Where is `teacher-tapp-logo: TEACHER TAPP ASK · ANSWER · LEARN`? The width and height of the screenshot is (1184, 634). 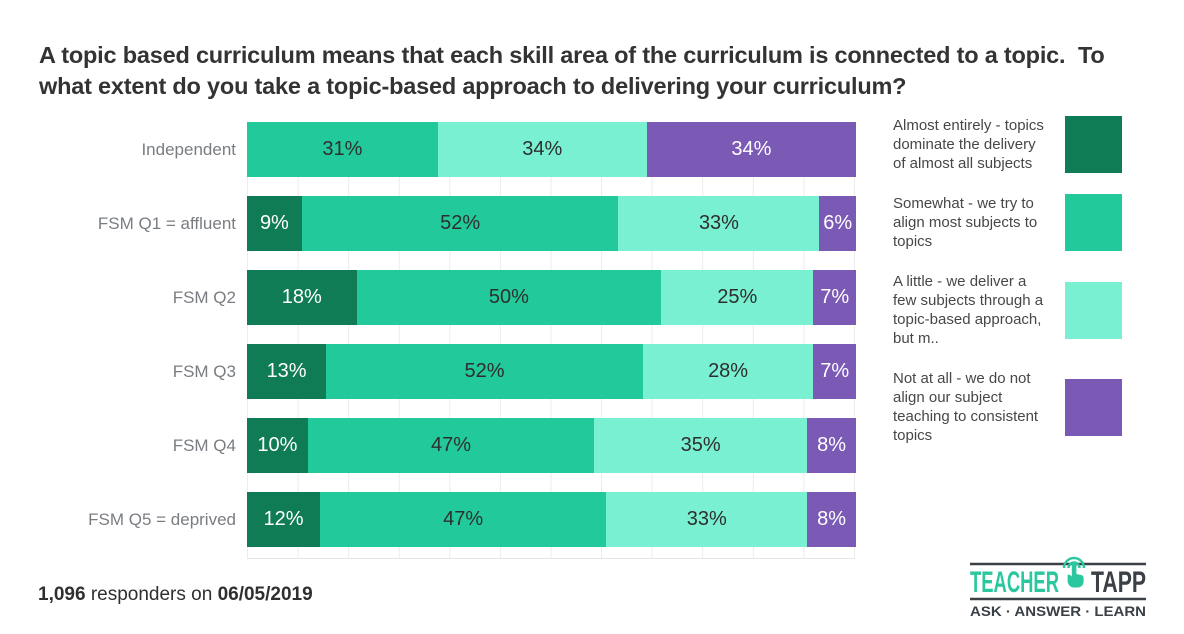
teacher-tapp-logo: TEACHER TAPP ASK · ANSWER · LEARN is located at coordinates (1058, 591).